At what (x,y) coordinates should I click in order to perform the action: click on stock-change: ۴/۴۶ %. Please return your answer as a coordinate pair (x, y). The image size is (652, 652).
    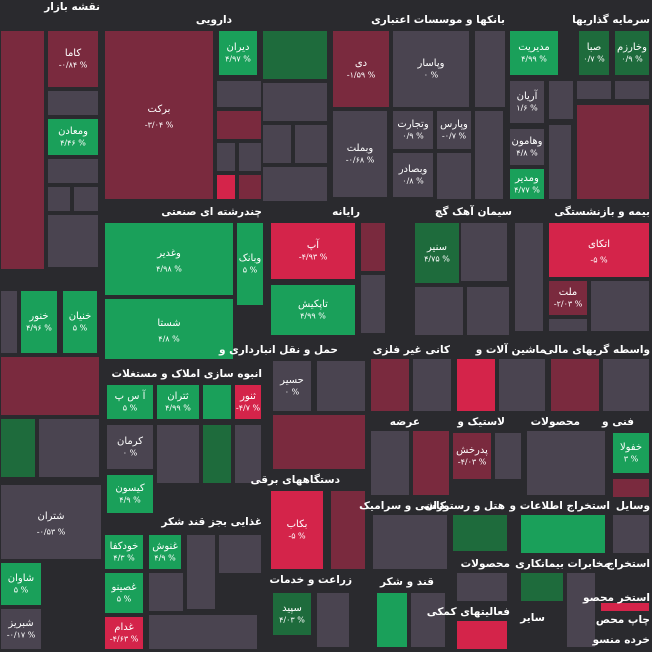
    Looking at the image, I should click on (73, 143).